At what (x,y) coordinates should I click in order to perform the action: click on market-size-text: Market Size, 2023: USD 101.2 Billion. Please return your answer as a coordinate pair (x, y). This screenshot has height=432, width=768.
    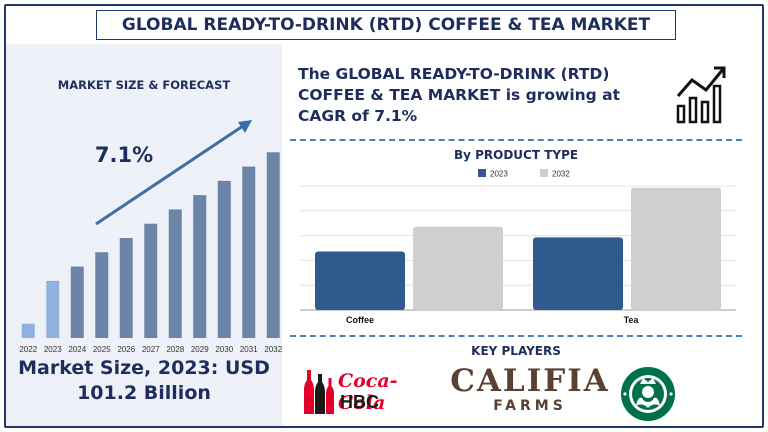
    Looking at the image, I should click on (144, 381).